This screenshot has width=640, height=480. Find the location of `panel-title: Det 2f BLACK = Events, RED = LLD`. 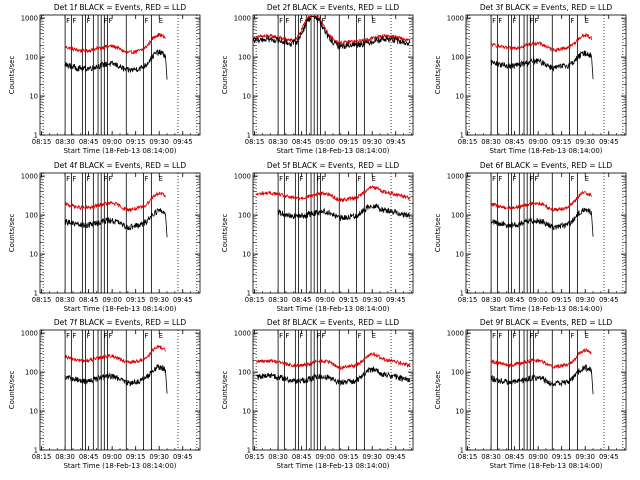

panel-title: Det 2f BLACK = Events, RED = LLD is located at coordinates (333, 7).